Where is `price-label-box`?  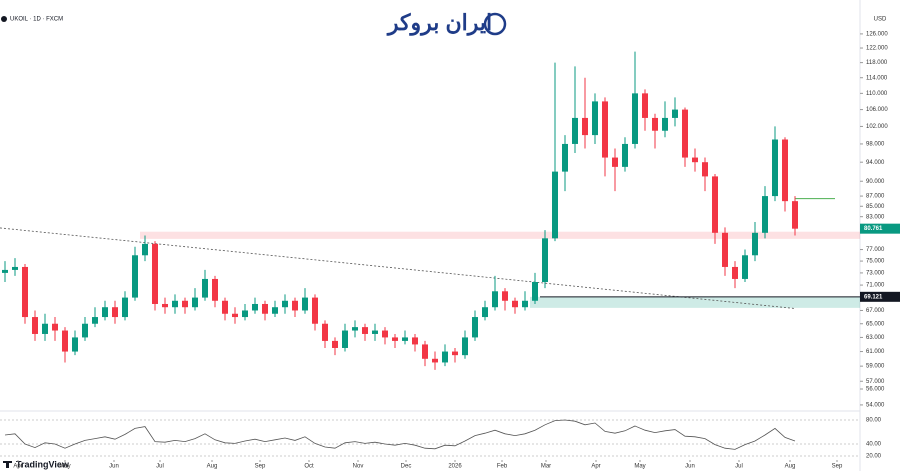
price-label-box is located at coordinates (880, 296).